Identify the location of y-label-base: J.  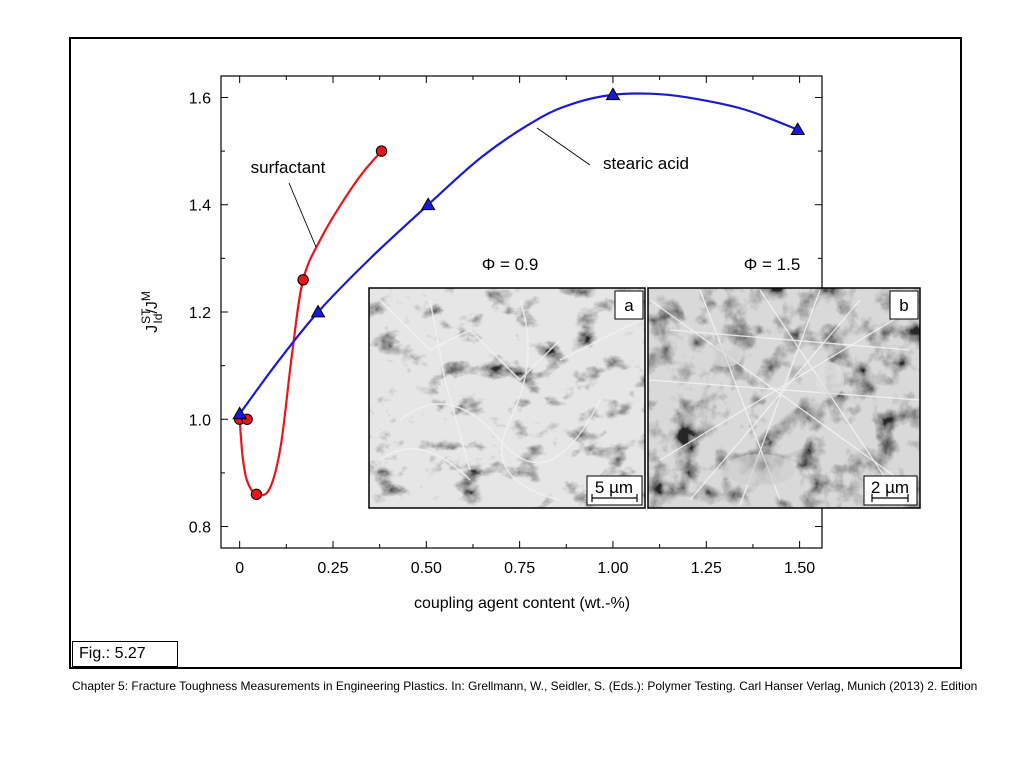
(152, 329).